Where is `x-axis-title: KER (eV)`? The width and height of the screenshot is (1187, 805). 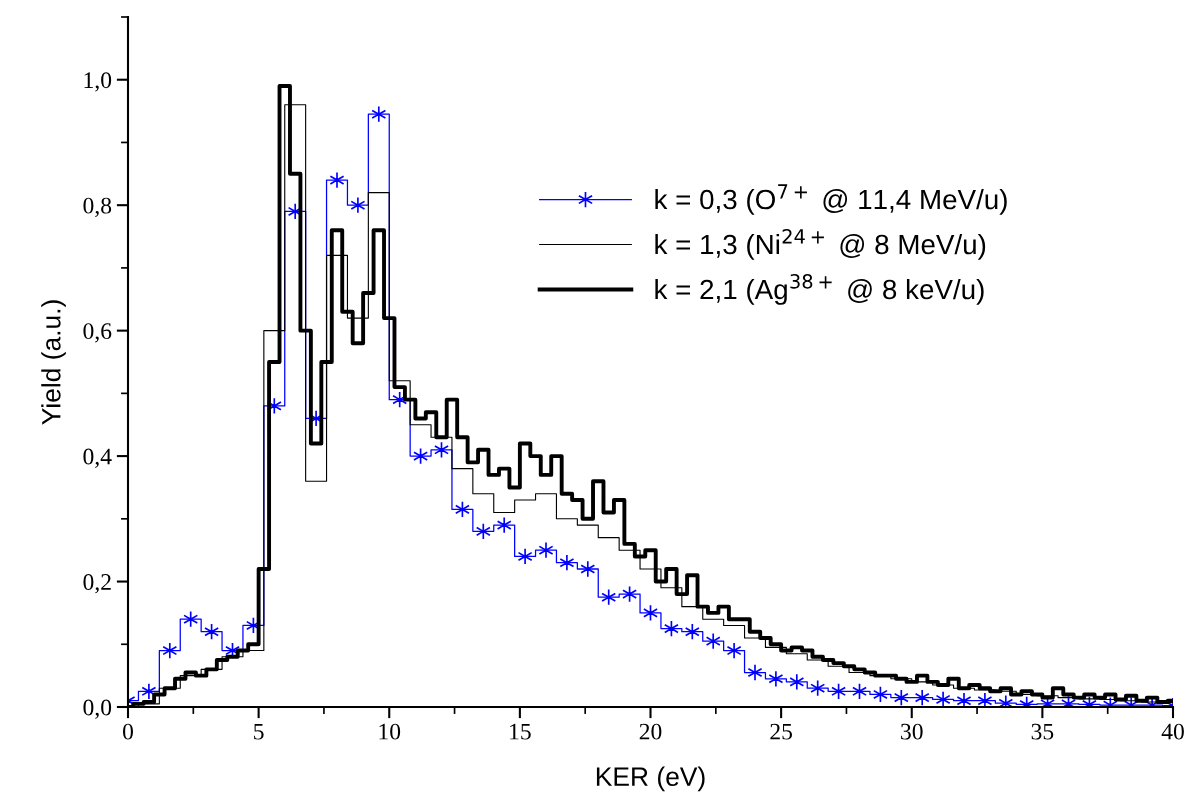 x-axis-title: KER (eV) is located at coordinates (650, 779).